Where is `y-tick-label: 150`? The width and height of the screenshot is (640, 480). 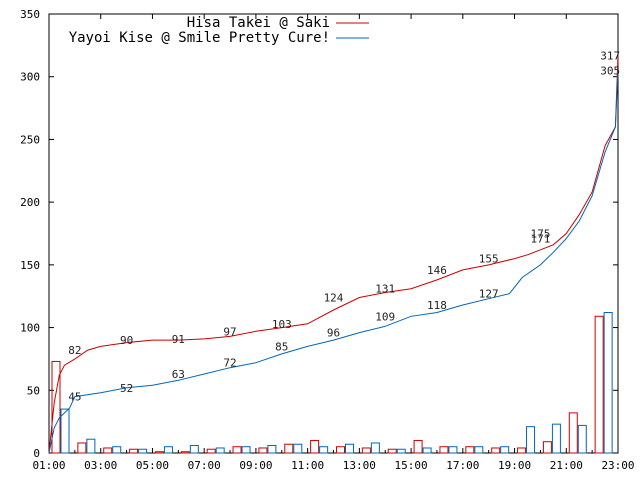
y-tick-label: 150 is located at coordinates (30, 265).